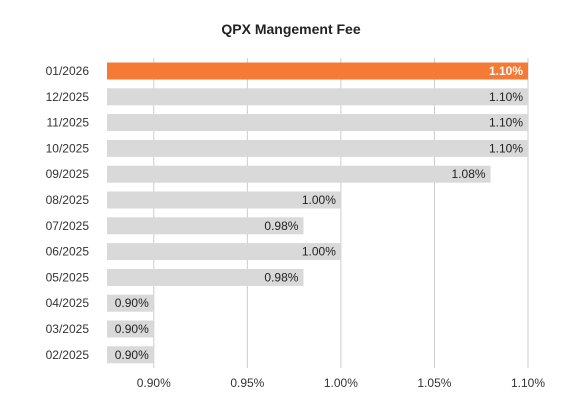 The width and height of the screenshot is (583, 411). Describe the element at coordinates (68, 303) in the screenshot. I see `y-tick-label: 04/2025` at that location.